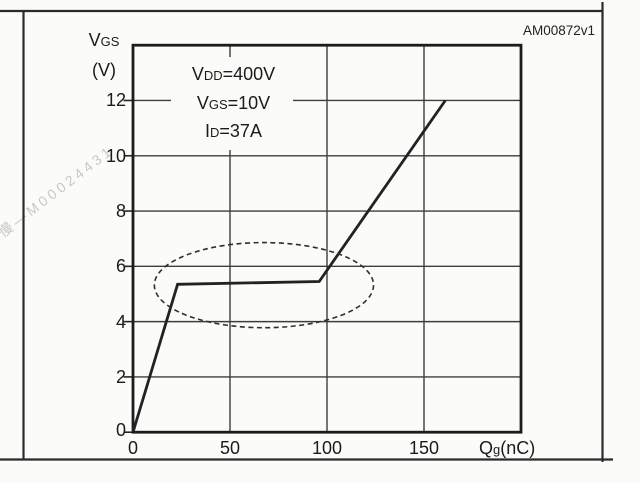 The height and width of the screenshot is (483, 640). What do you see at coordinates (132, 448) in the screenshot?
I see `x-tick-label-0: 0` at bounding box center [132, 448].